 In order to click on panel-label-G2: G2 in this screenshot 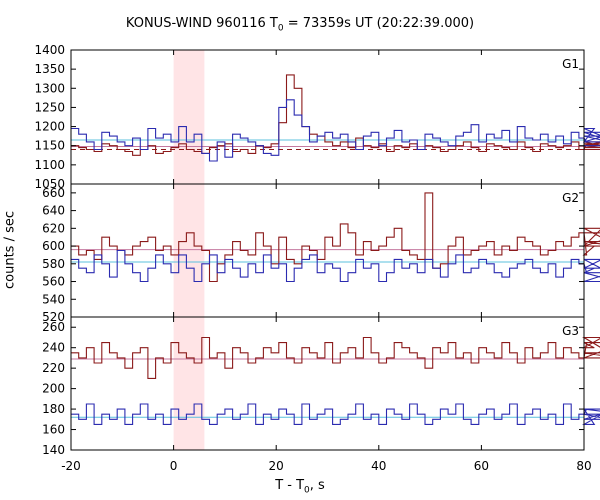, I will do `click(570, 198)`.